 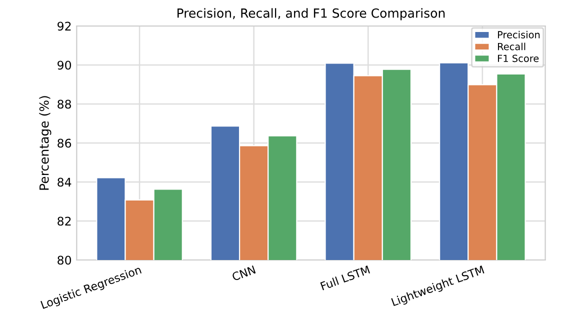 What do you see at coordinates (311, 14) in the screenshot?
I see `chart-title: Precision, Recall, and F1 Score Comparison` at bounding box center [311, 14].